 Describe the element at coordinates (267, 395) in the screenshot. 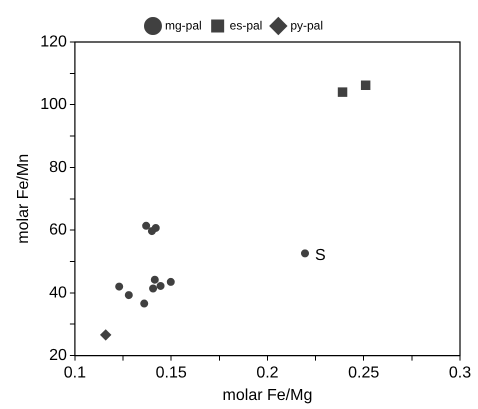

I see `x-axis-title: molar Fe/Mg` at that location.